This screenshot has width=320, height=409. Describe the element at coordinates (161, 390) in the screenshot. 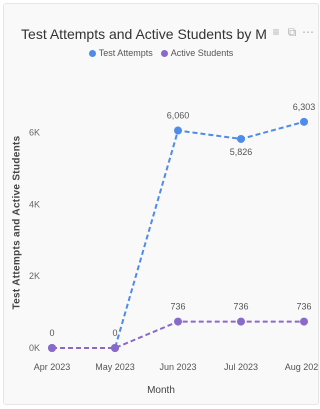

I see `x-axis-title: Month` at that location.